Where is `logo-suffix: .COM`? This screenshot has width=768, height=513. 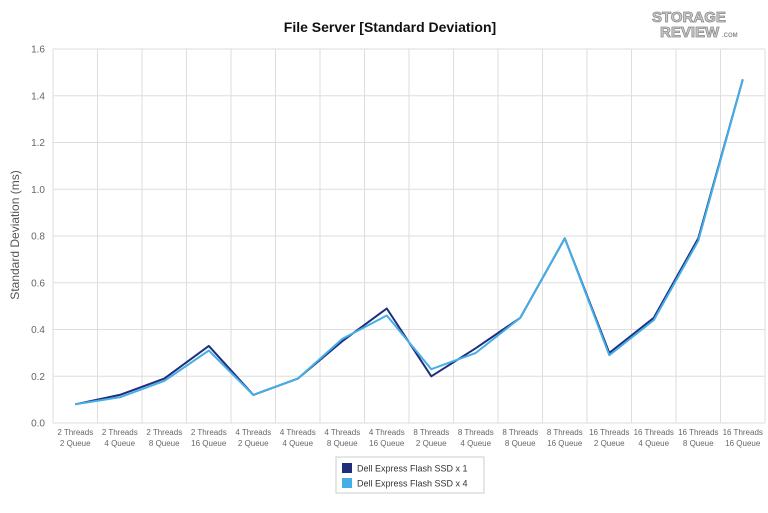
logo-suffix: .COM is located at coordinates (730, 36).